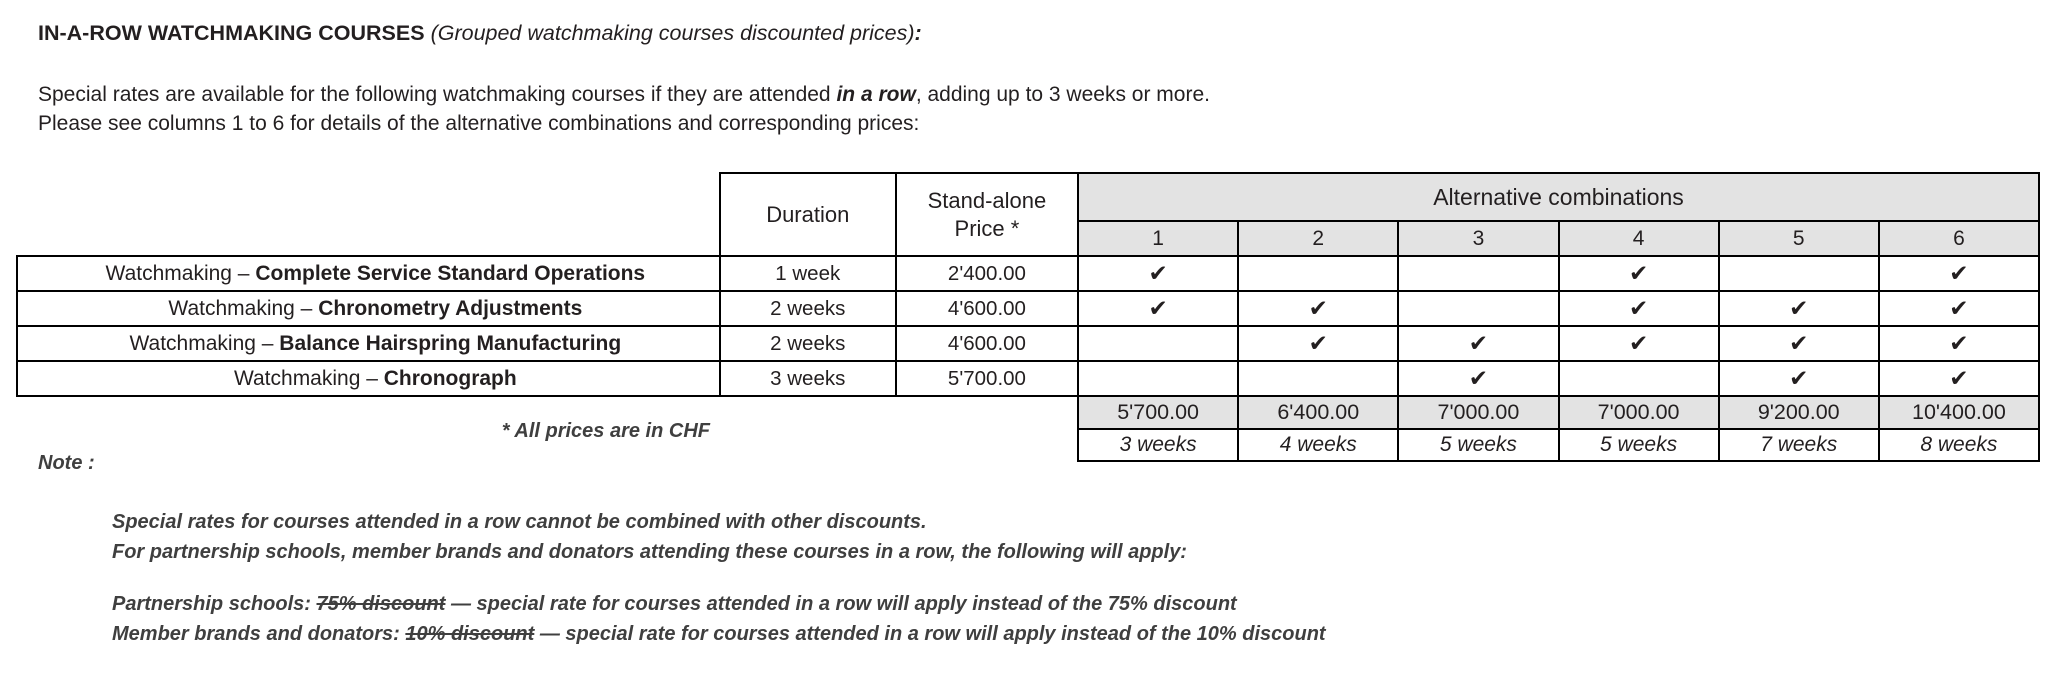  I want to click on total-price-5: 9'200.00, so click(1798, 412).